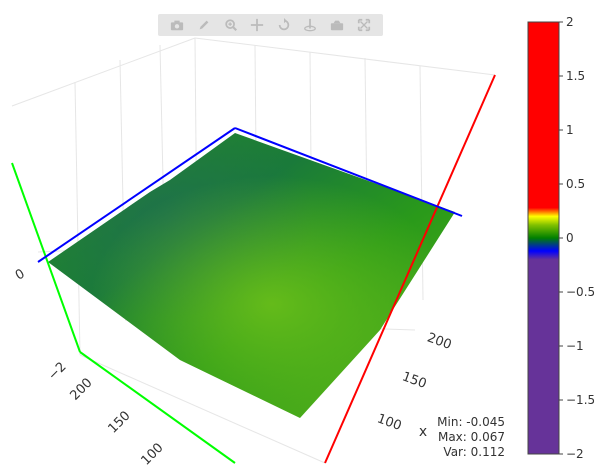 This screenshot has height=476, width=601. What do you see at coordinates (364, 25) in the screenshot?
I see `autoscale-icon` at bounding box center [364, 25].